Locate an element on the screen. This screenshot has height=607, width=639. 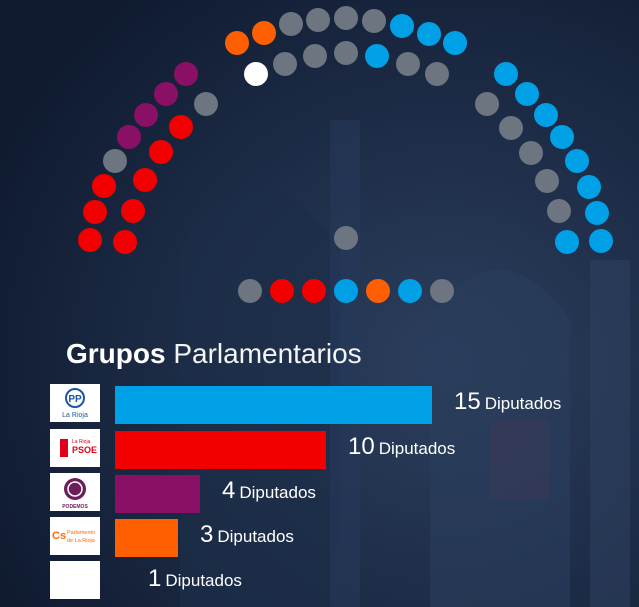
count-number: 10 is located at coordinates (361, 446).